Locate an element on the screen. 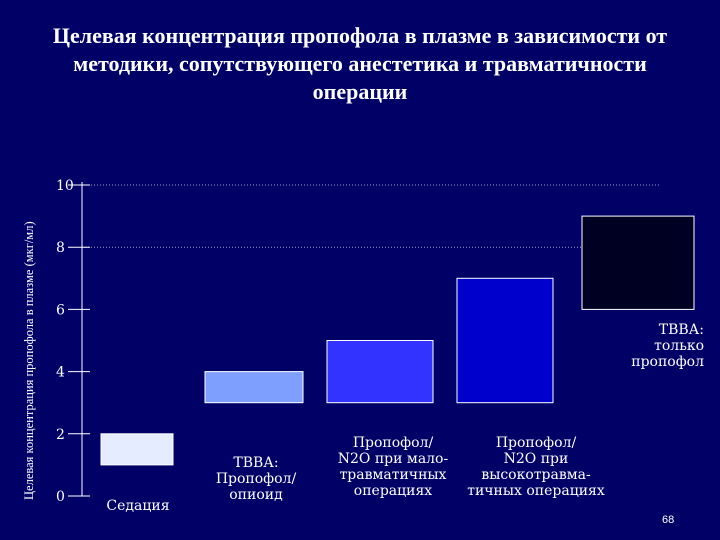 Image resolution: width=720 pixels, height=540 pixels. category-label-line: опиоид is located at coordinates (256, 495).